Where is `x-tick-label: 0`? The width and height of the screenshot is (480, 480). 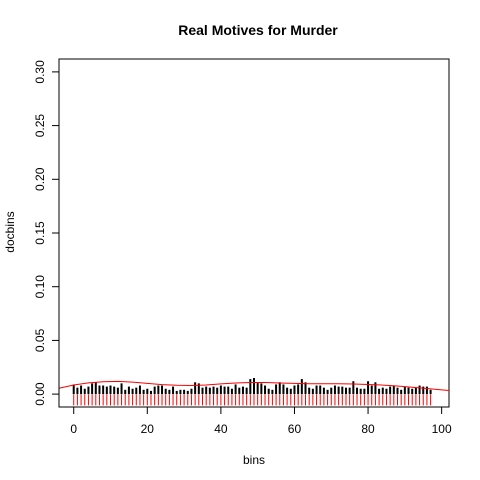 x-tick-label: 0 is located at coordinates (73, 429).